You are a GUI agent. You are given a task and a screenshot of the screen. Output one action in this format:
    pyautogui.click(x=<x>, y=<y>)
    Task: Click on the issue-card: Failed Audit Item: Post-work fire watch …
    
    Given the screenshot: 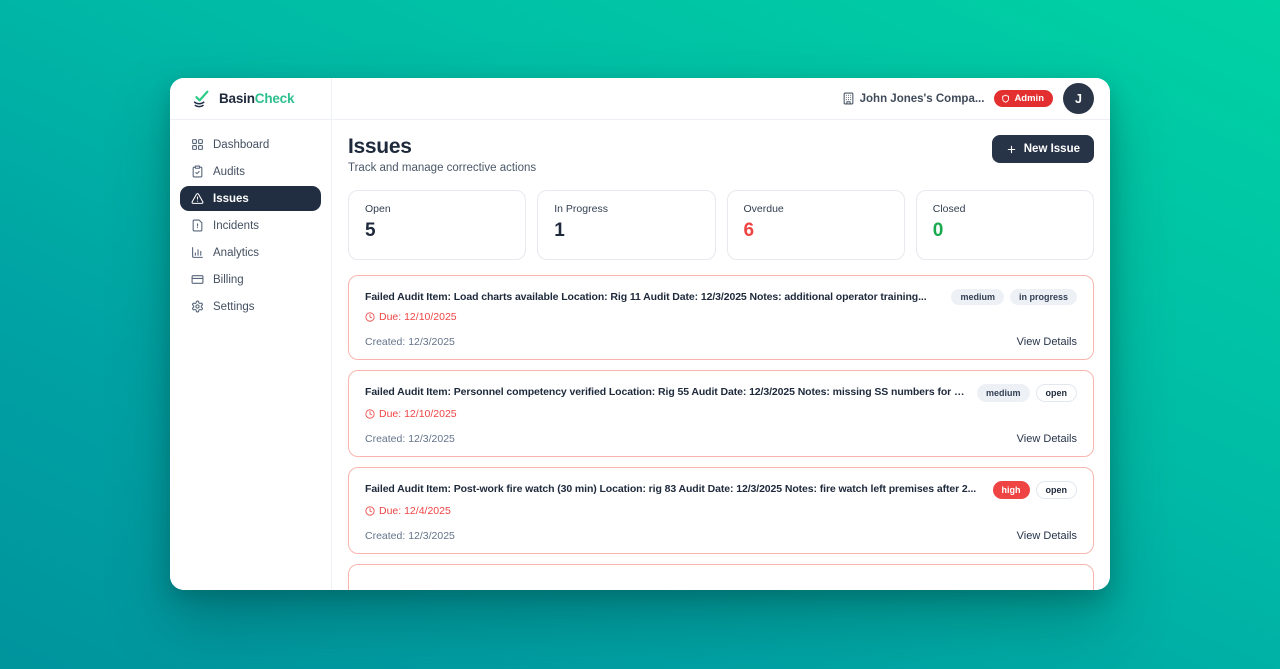 What is the action you would take?
    pyautogui.click(x=721, y=510)
    